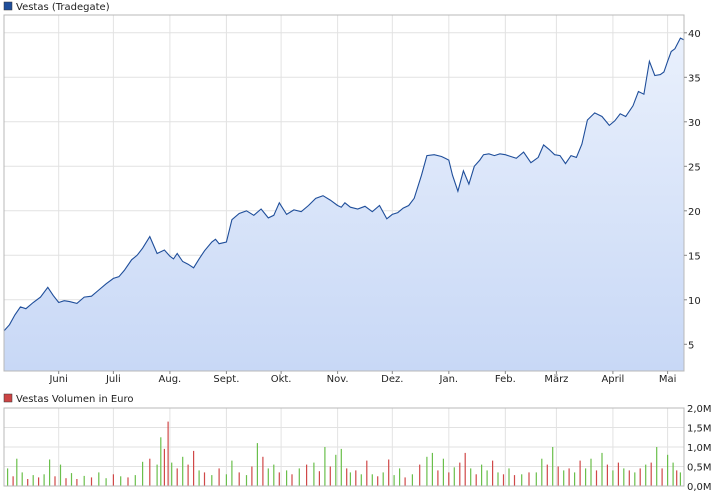 This screenshot has height=496, width=726. I want to click on price-y-tick-label: 35, so click(694, 78).